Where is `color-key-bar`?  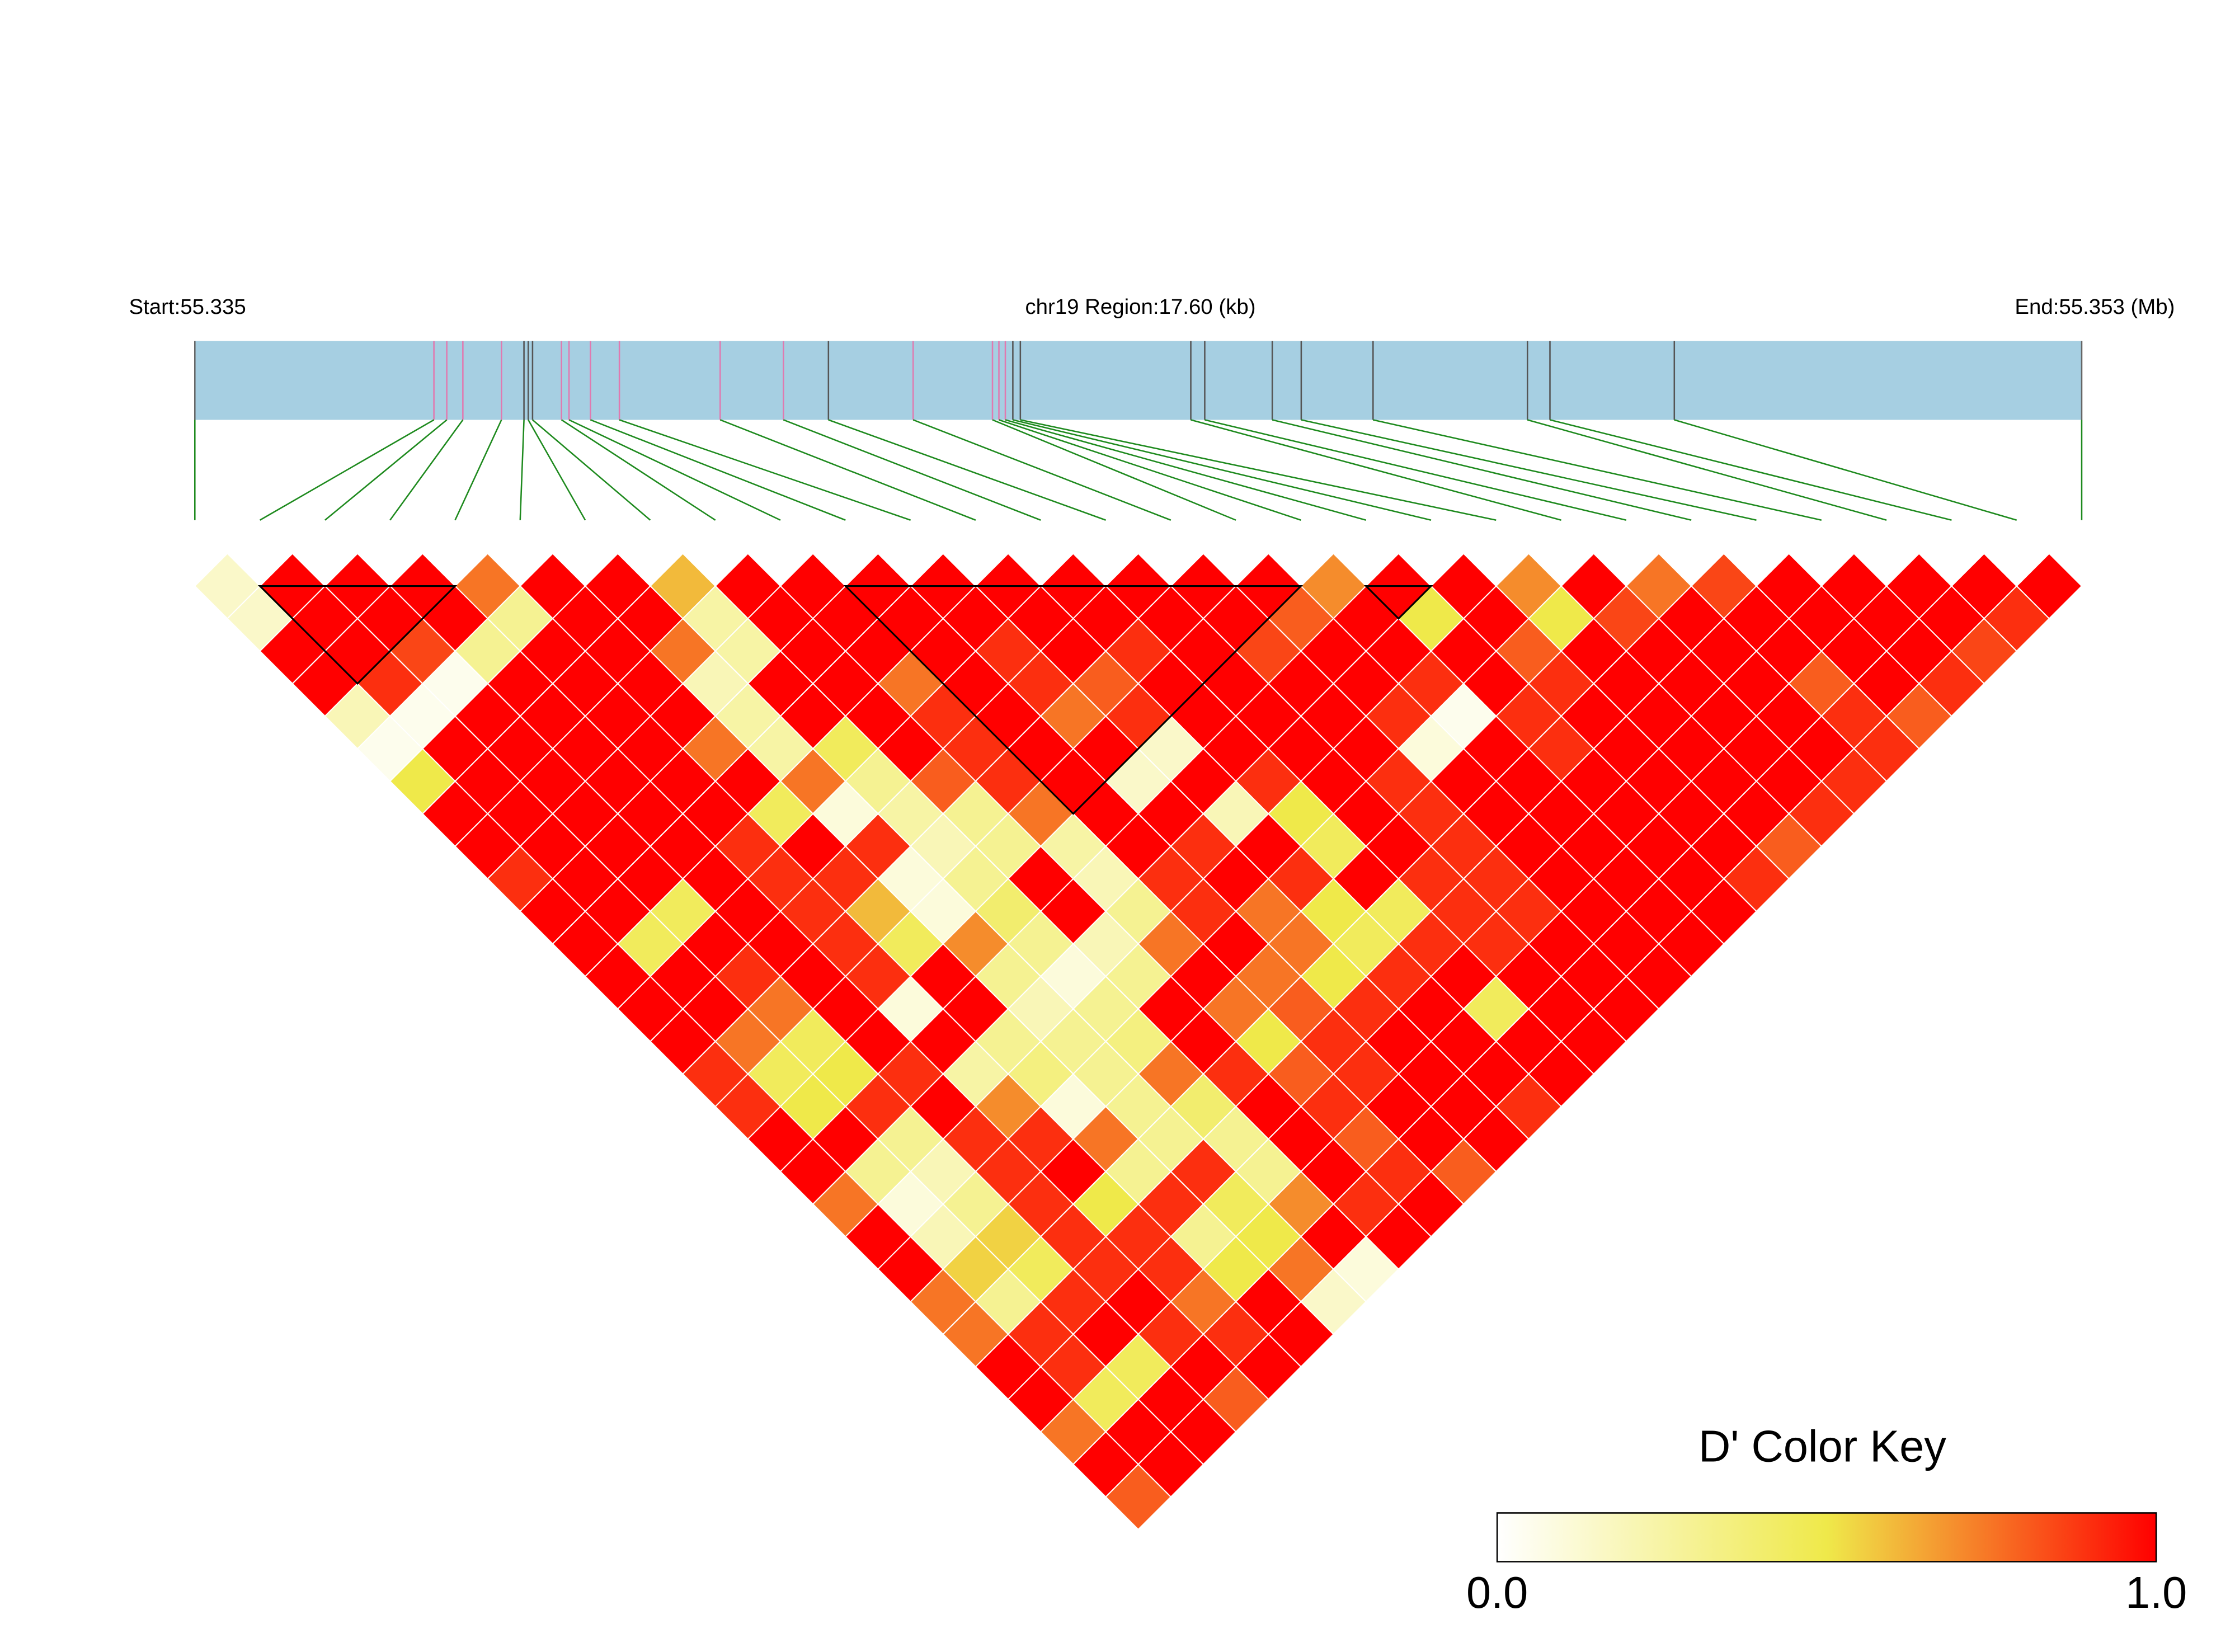 color-key-bar is located at coordinates (1827, 1537).